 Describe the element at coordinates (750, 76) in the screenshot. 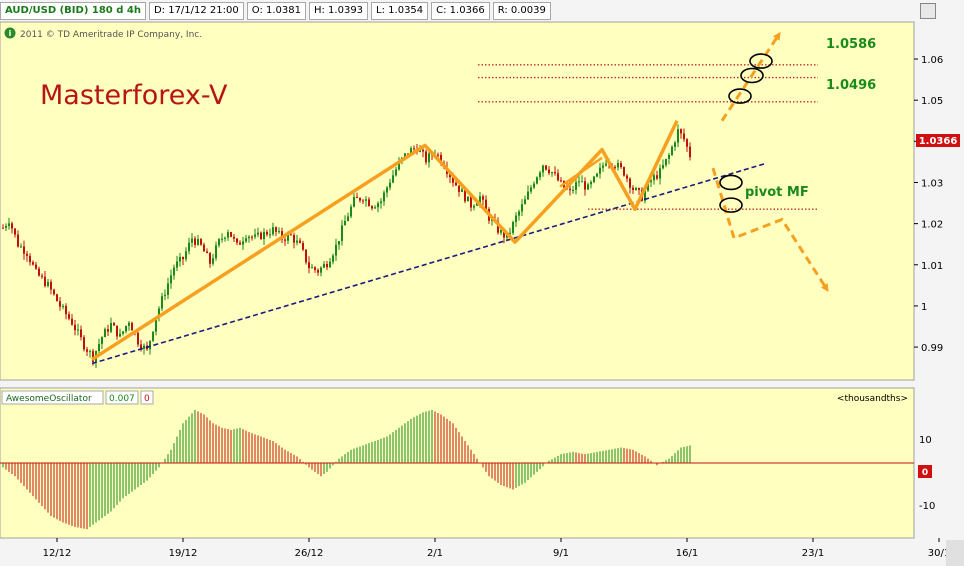

I see `bullish-projection-arrow` at that location.